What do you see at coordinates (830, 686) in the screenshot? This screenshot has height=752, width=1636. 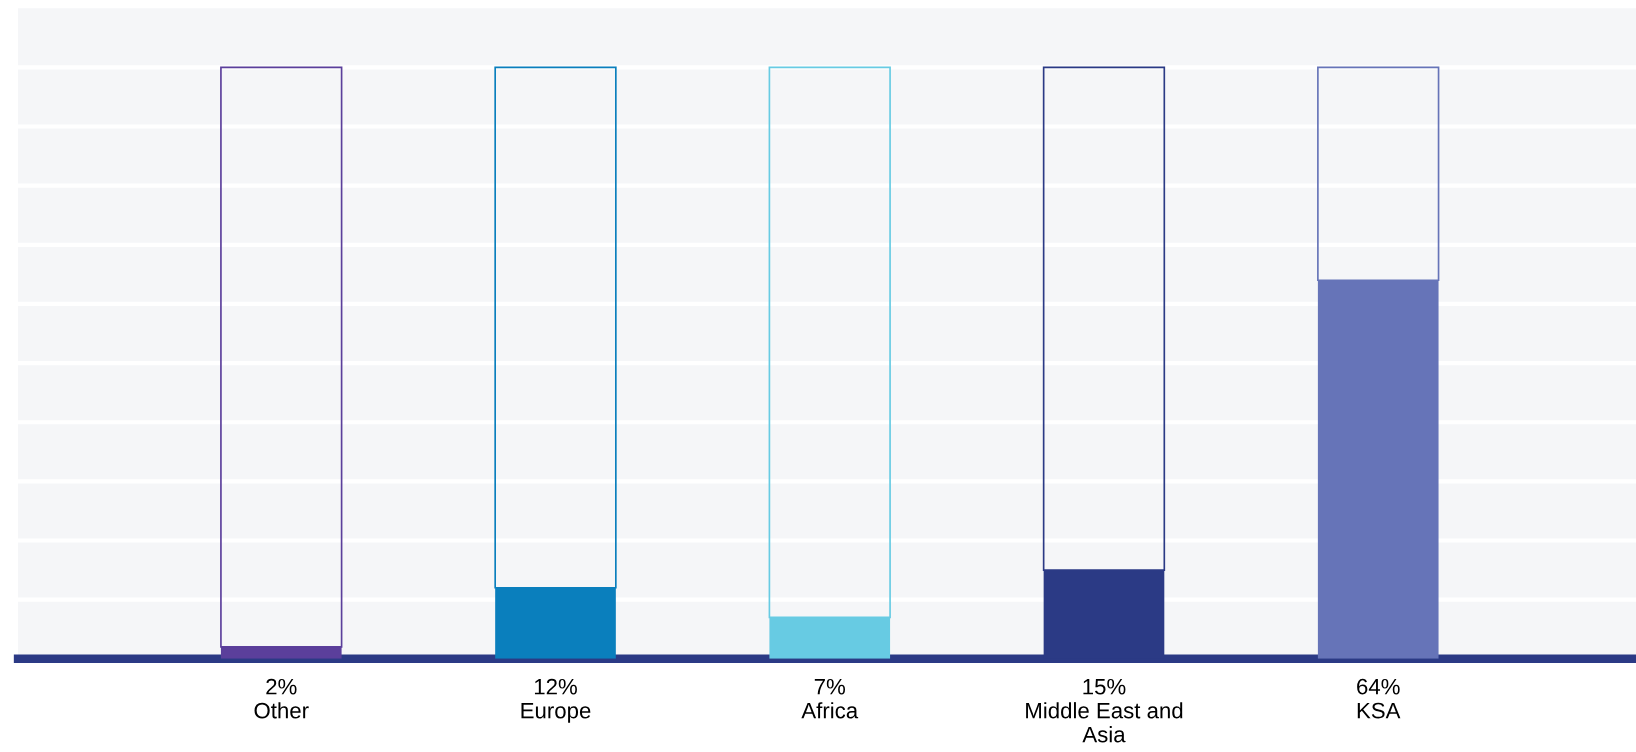 I see `data-label: 7%` at bounding box center [830, 686].